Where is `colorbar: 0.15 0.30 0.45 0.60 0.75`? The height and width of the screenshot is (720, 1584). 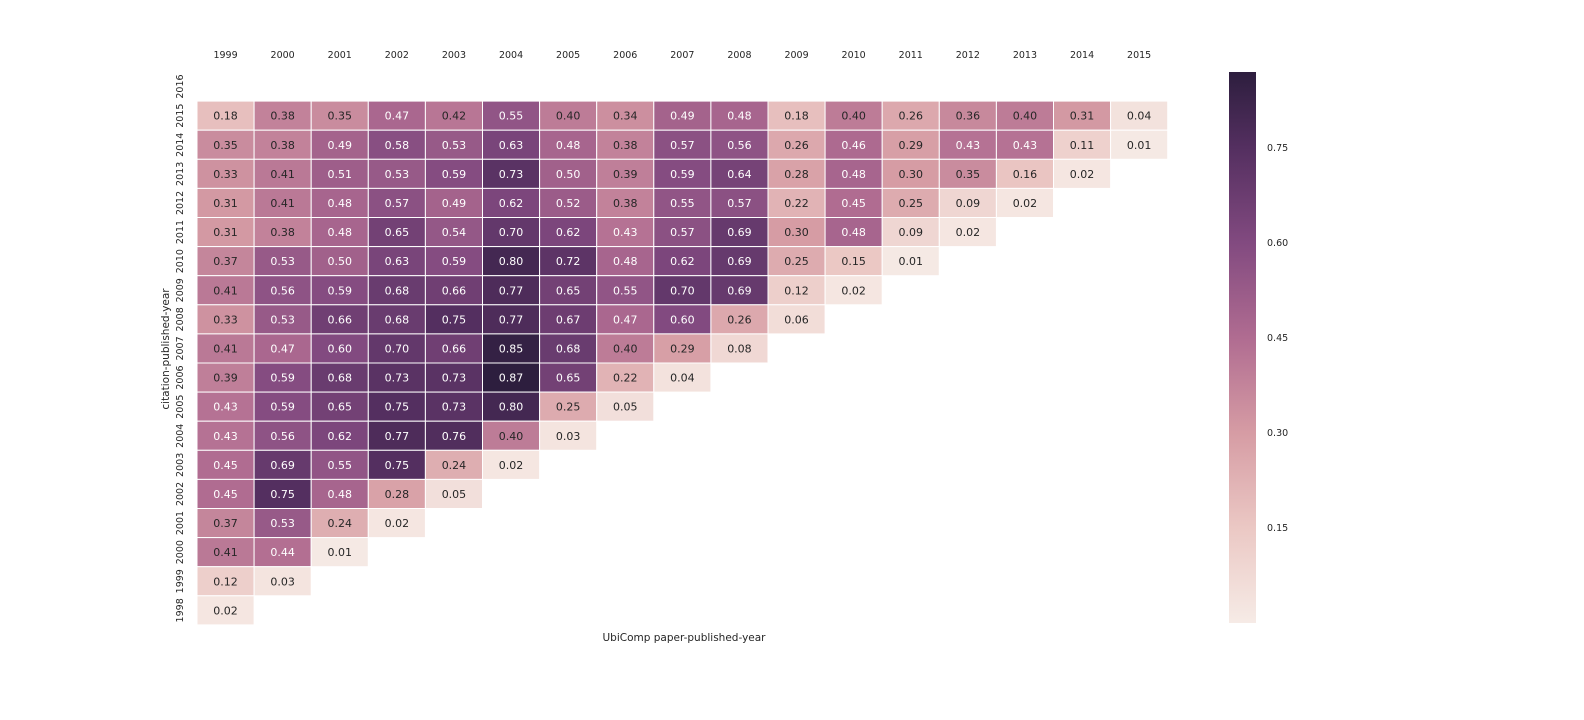 colorbar: 0.15 0.30 0.45 0.60 0.75 is located at coordinates (1258, 347).